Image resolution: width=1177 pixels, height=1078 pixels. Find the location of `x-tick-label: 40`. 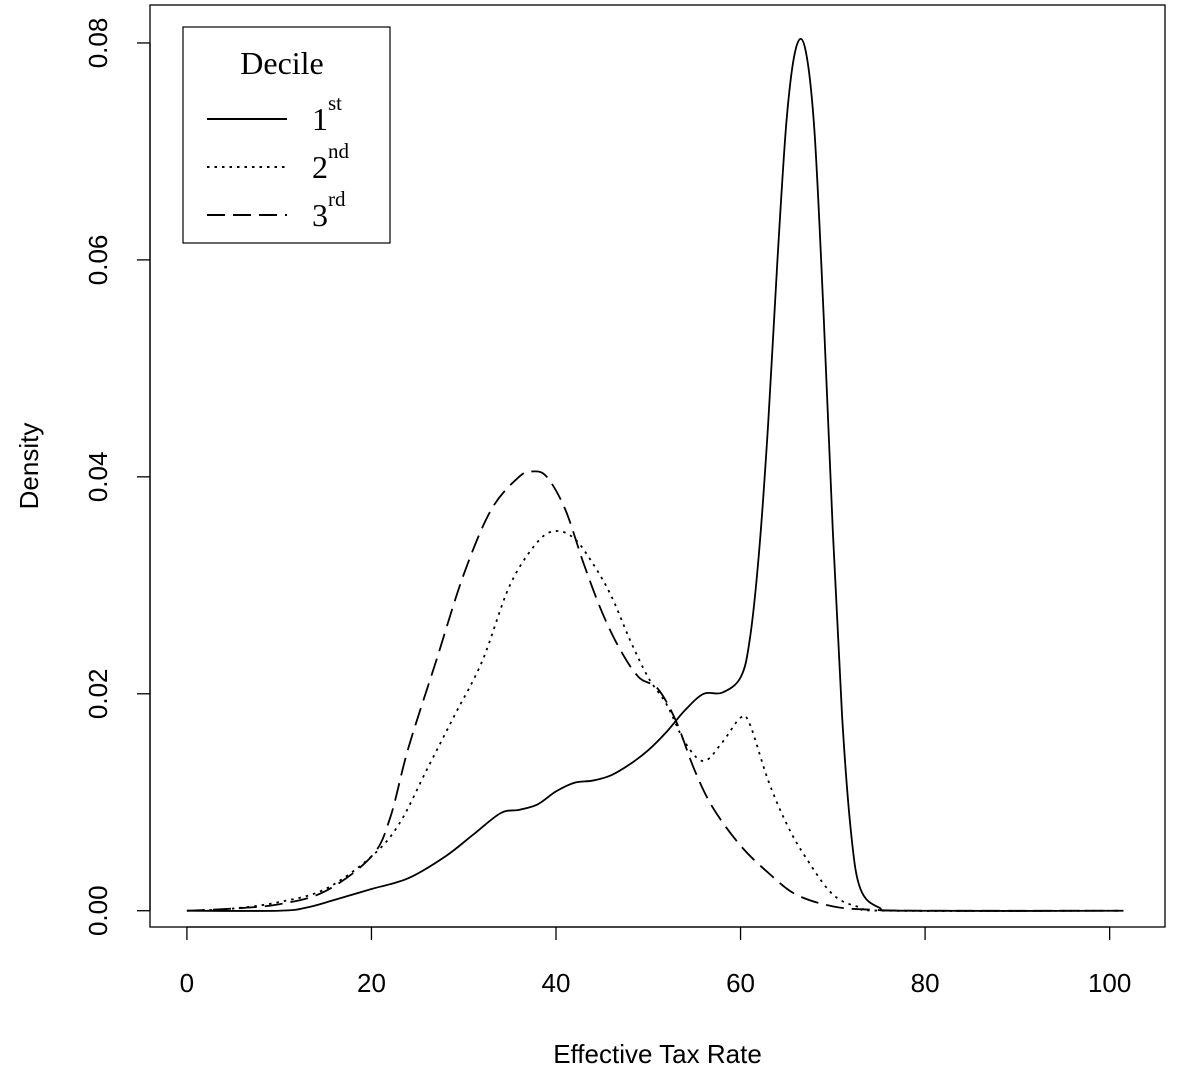

x-tick-label: 40 is located at coordinates (556, 983).